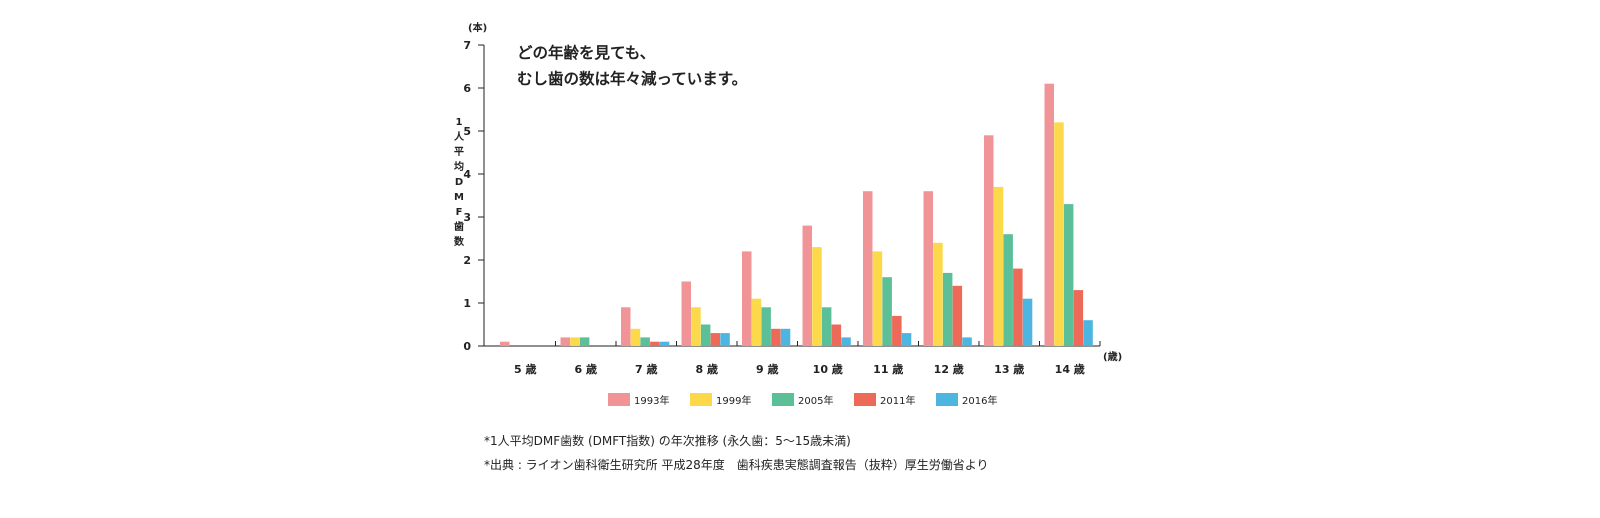  What do you see at coordinates (467, 346) in the screenshot?
I see `y-tick-label: 0` at bounding box center [467, 346].